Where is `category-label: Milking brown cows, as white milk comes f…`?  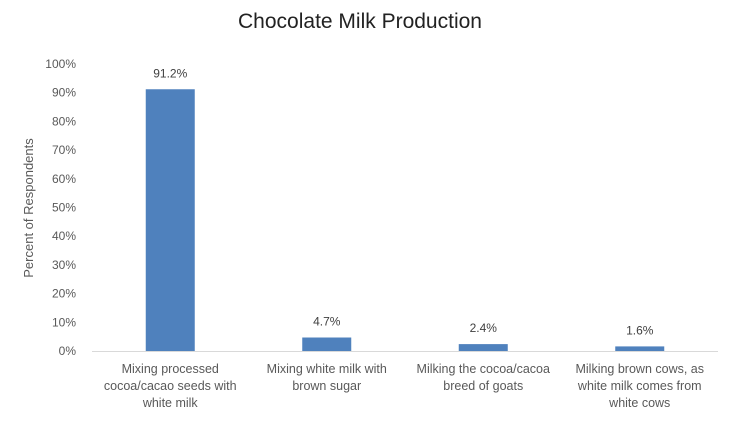
category-label: Milking brown cows, as white milk comes f… is located at coordinates (639, 386).